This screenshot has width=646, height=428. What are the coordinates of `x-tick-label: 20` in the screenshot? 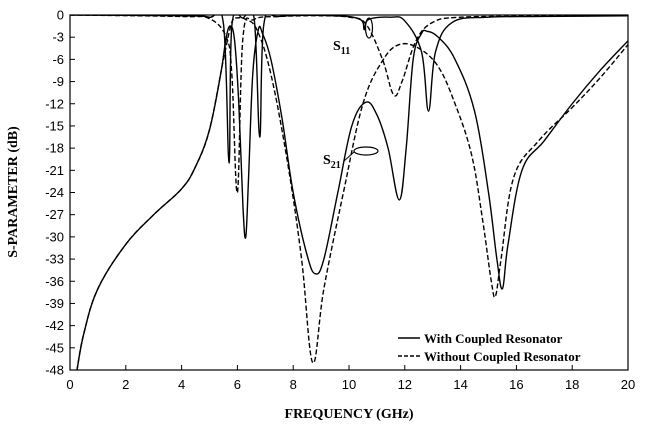 It's located at (628, 384).